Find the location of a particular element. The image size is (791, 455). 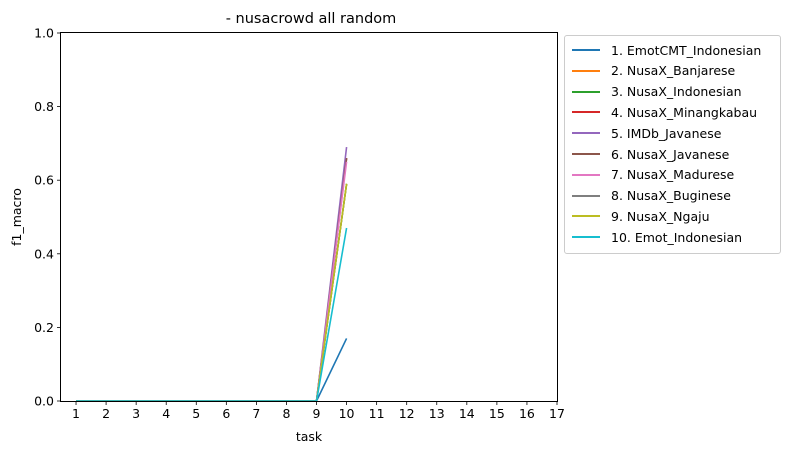

legend-item: 10. Emot_Indonesian is located at coordinates (653, 237).